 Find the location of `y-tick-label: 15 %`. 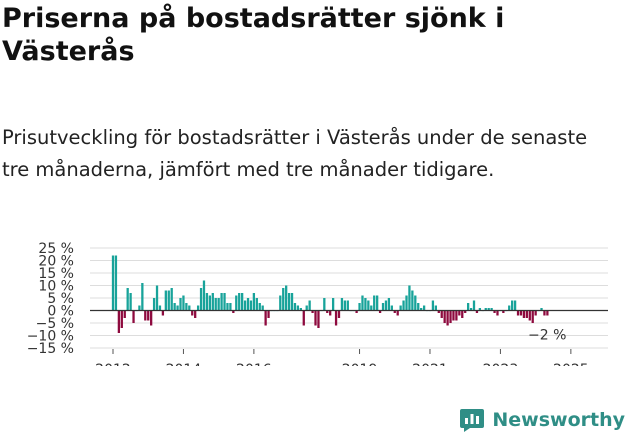

y-tick-label: 15 % is located at coordinates (56, 274).